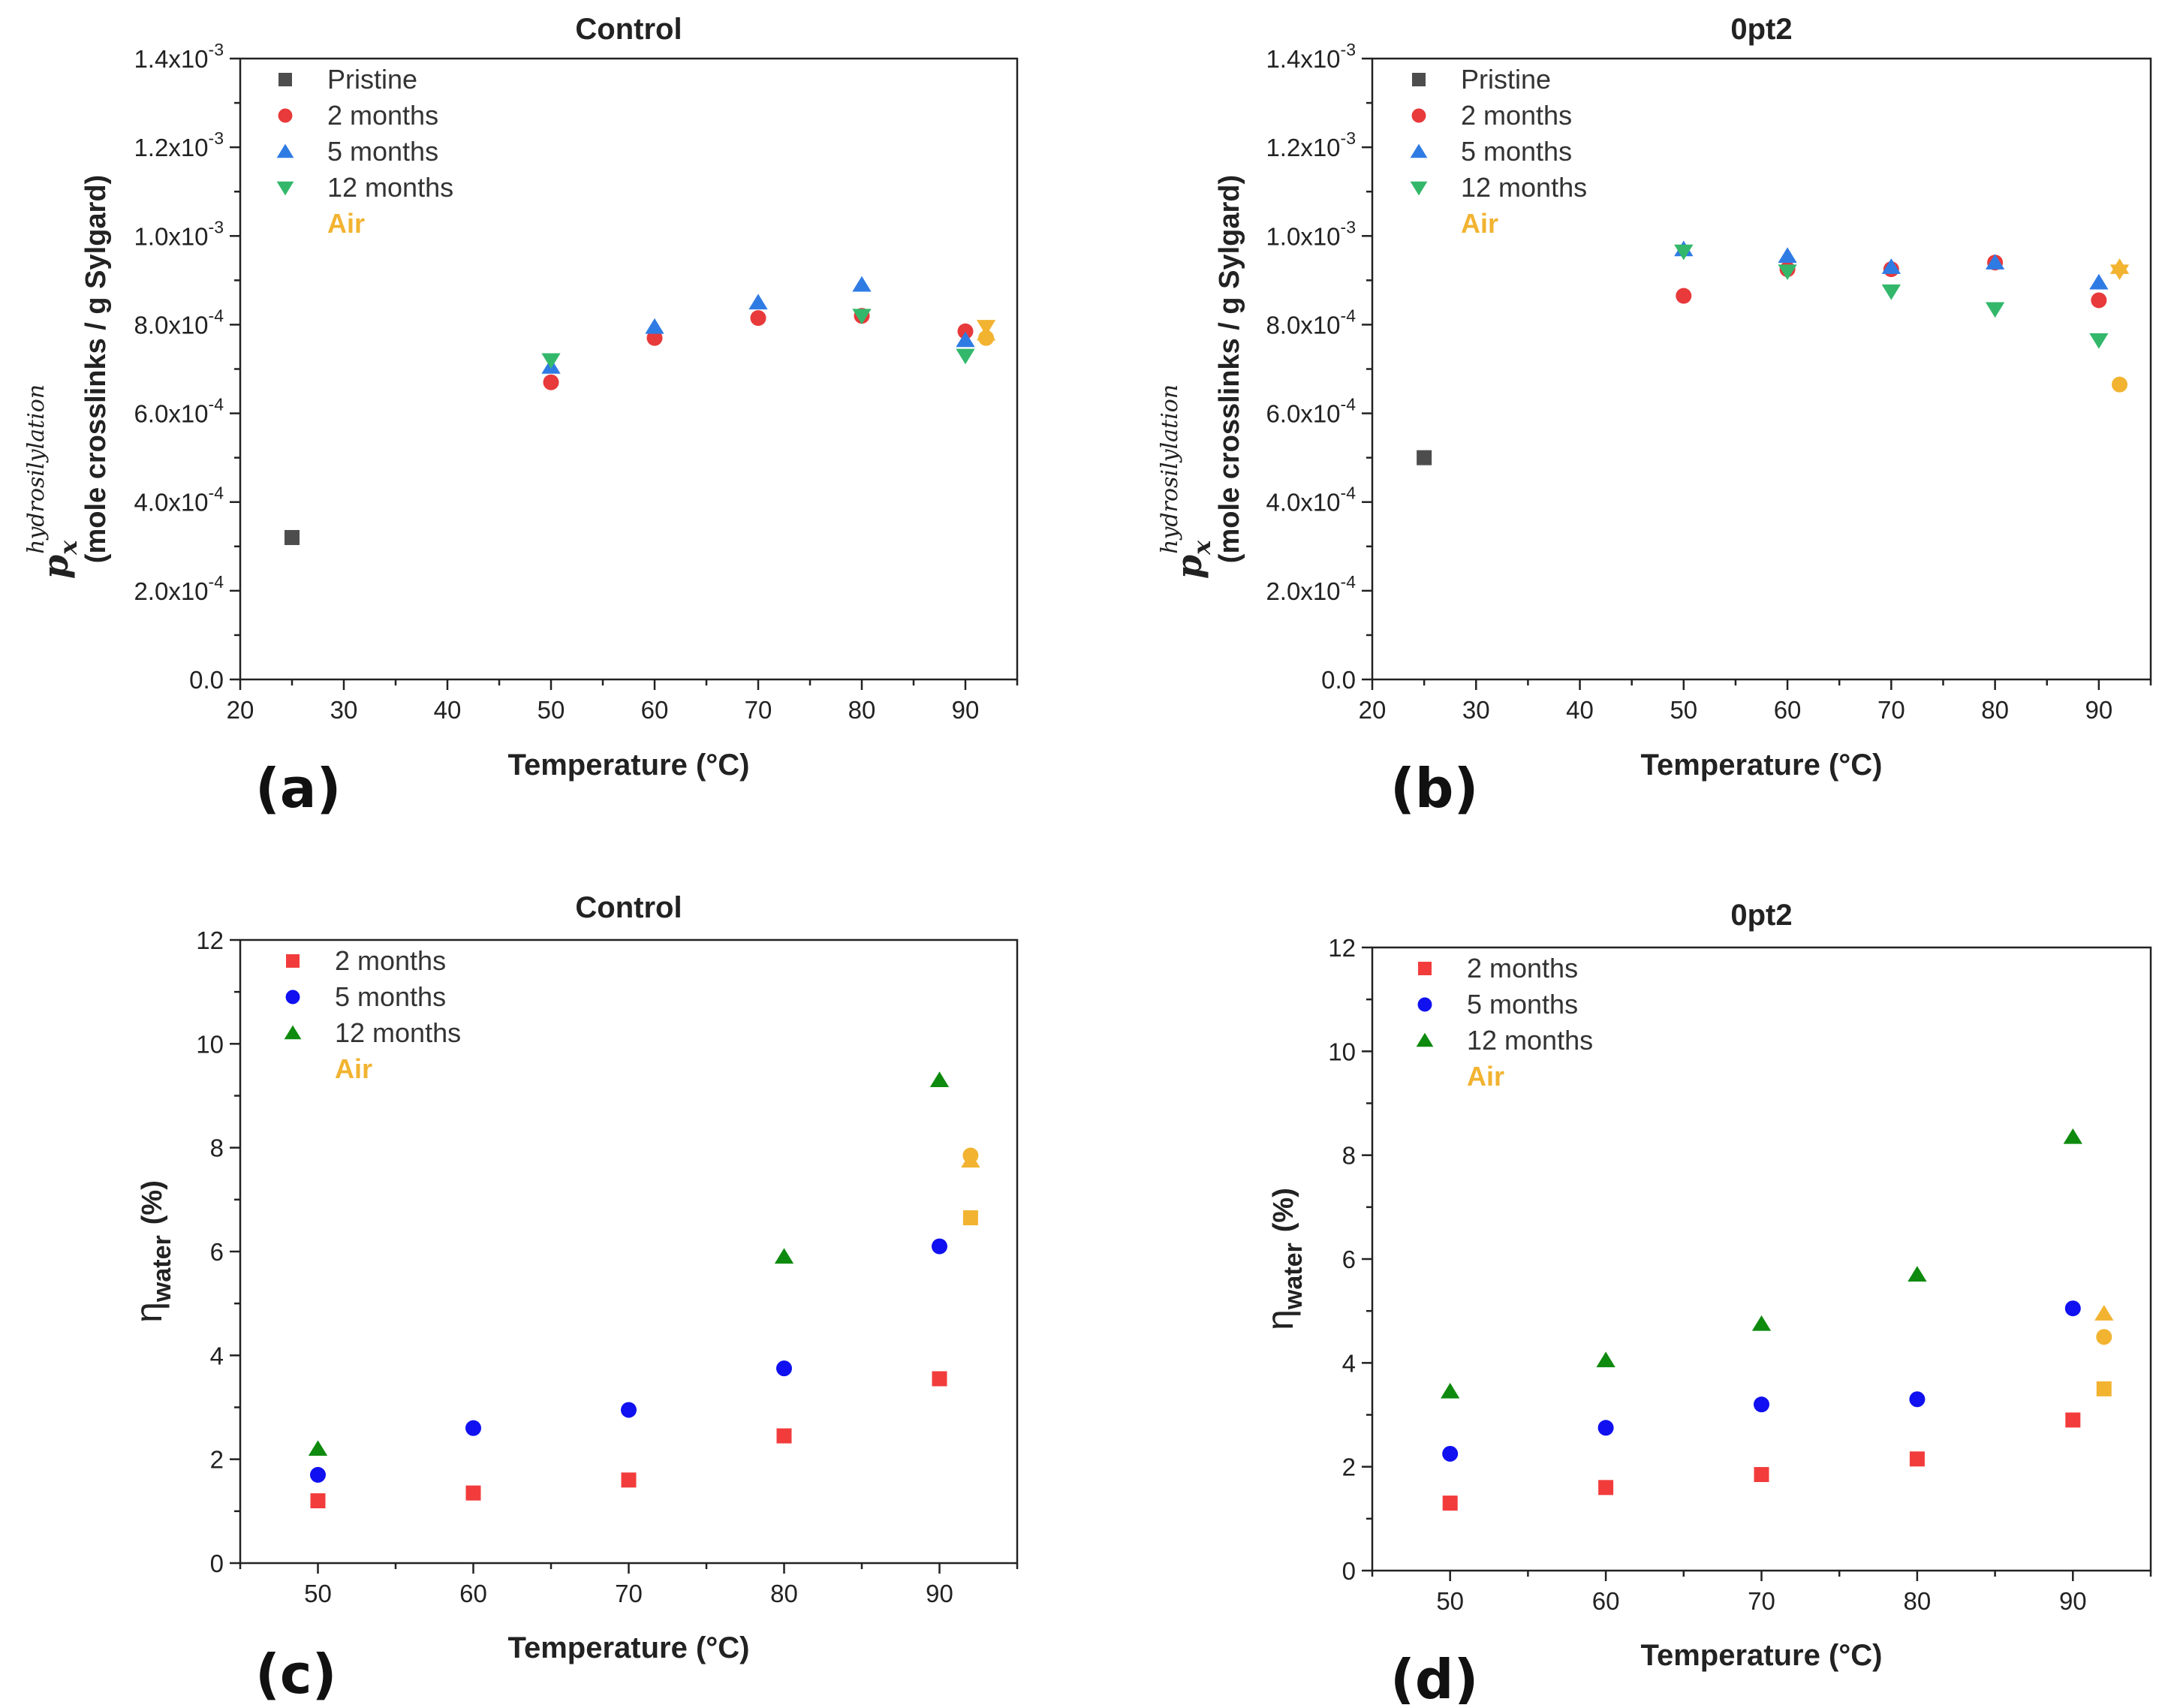  Describe the element at coordinates (1311, 411) in the screenshot. I see `y-tick-label: 6.0x10⁻⁴` at that location.